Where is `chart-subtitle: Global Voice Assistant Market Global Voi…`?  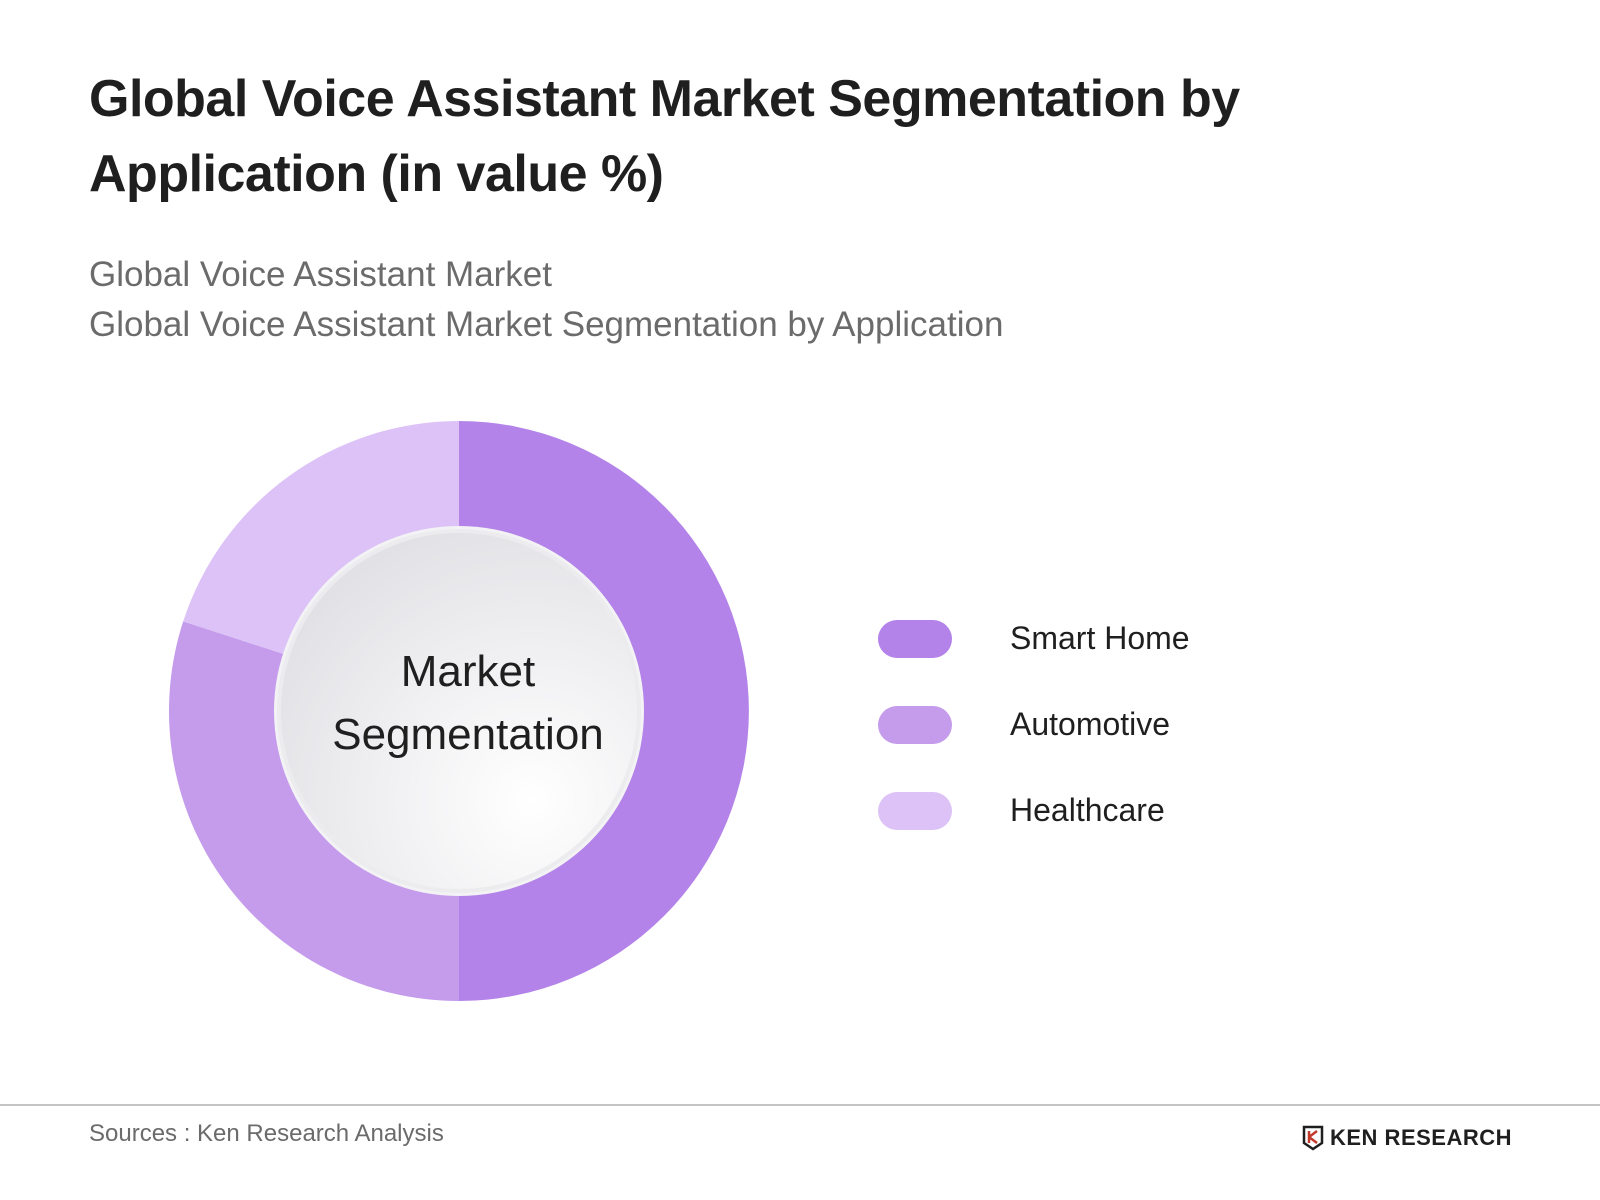
chart-subtitle: Global Voice Assistant Market Global Voi… is located at coordinates (546, 300).